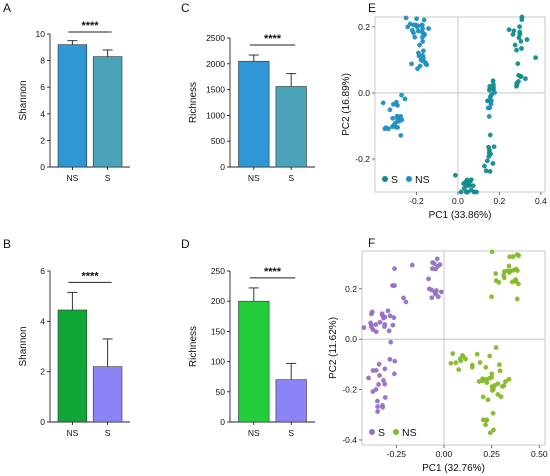 This screenshot has height=476, width=550. Describe the element at coordinates (371, 243) in the screenshot. I see `panel-letter-f: F` at that location.